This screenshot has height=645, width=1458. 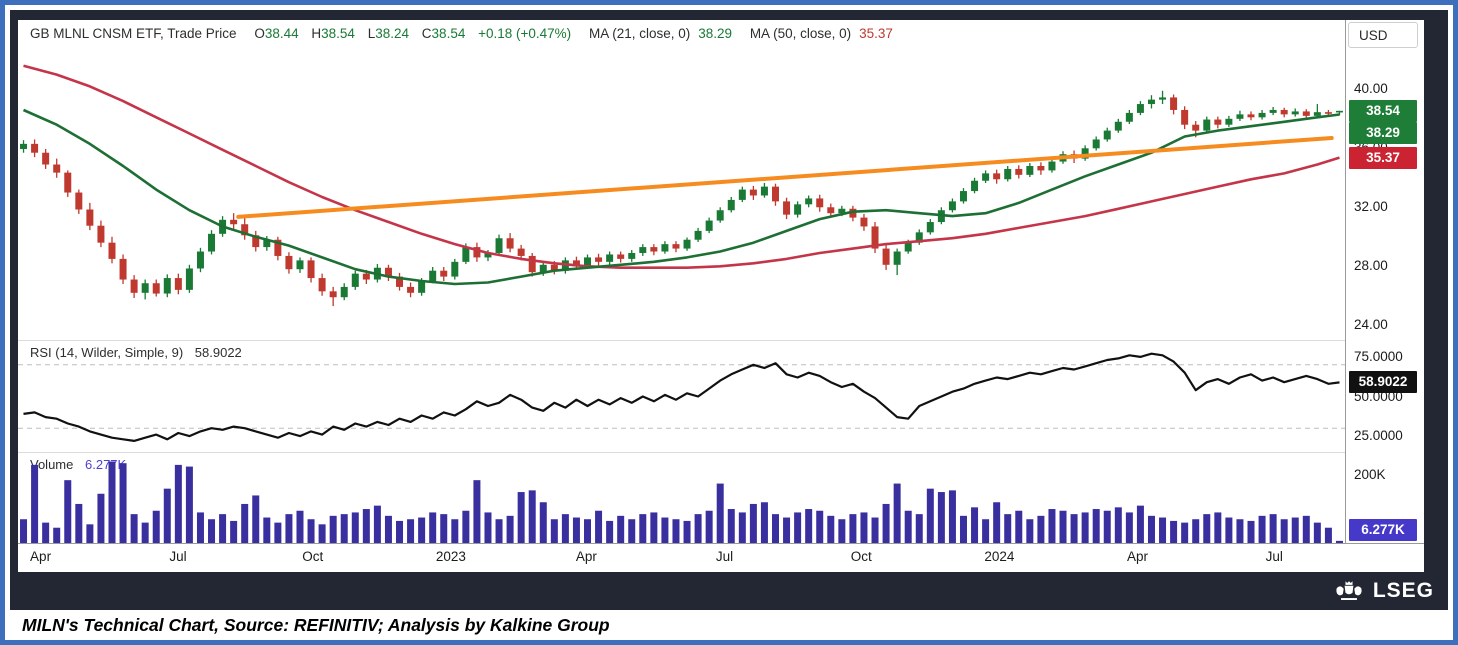 I want to click on axis-tick: 32.00, so click(x=1371, y=207).